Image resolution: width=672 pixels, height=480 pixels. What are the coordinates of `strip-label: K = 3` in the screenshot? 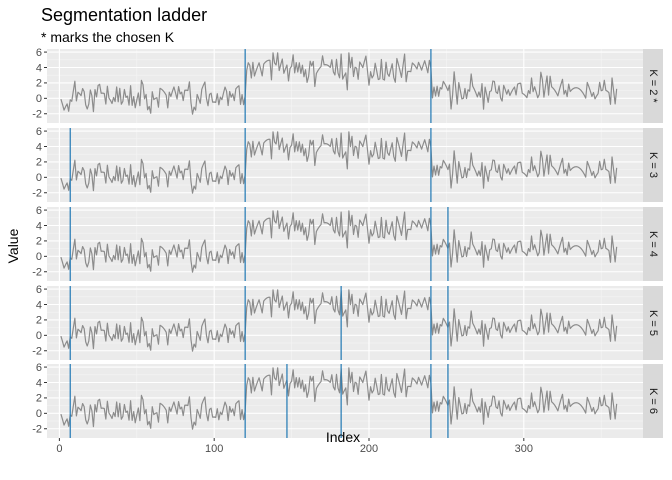 It's located at (653, 165).